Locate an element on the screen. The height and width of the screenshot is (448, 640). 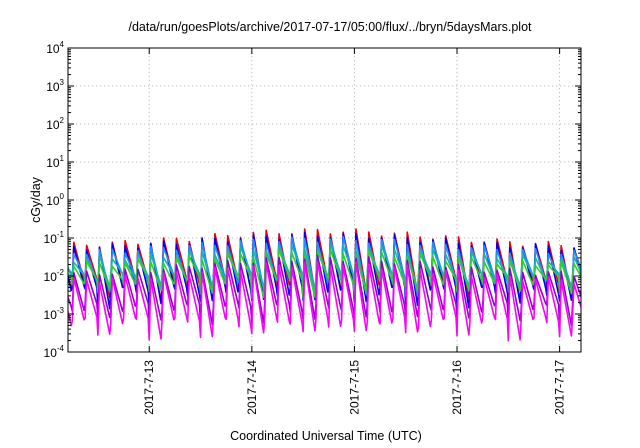
y-tick-label: 10⁻² is located at coordinates (54, 276).